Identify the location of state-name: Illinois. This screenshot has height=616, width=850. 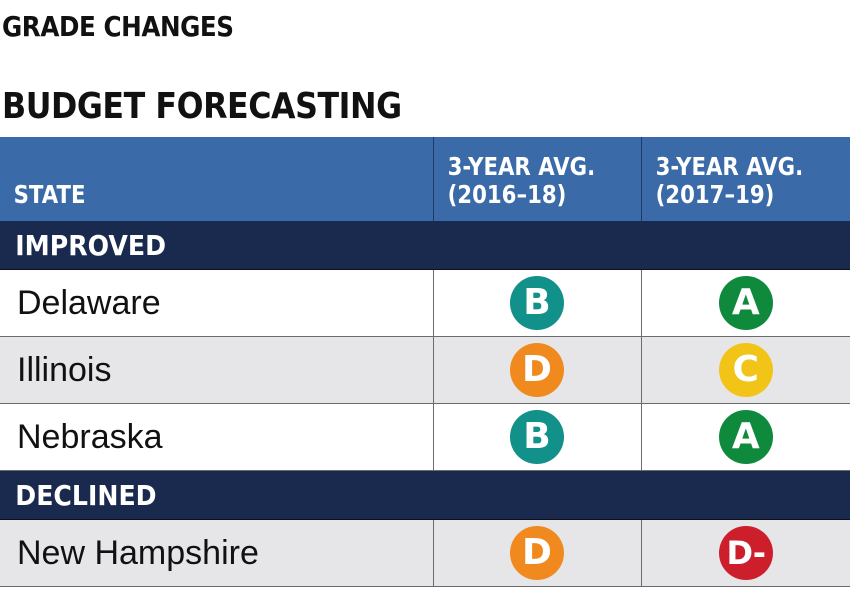
(217, 370).